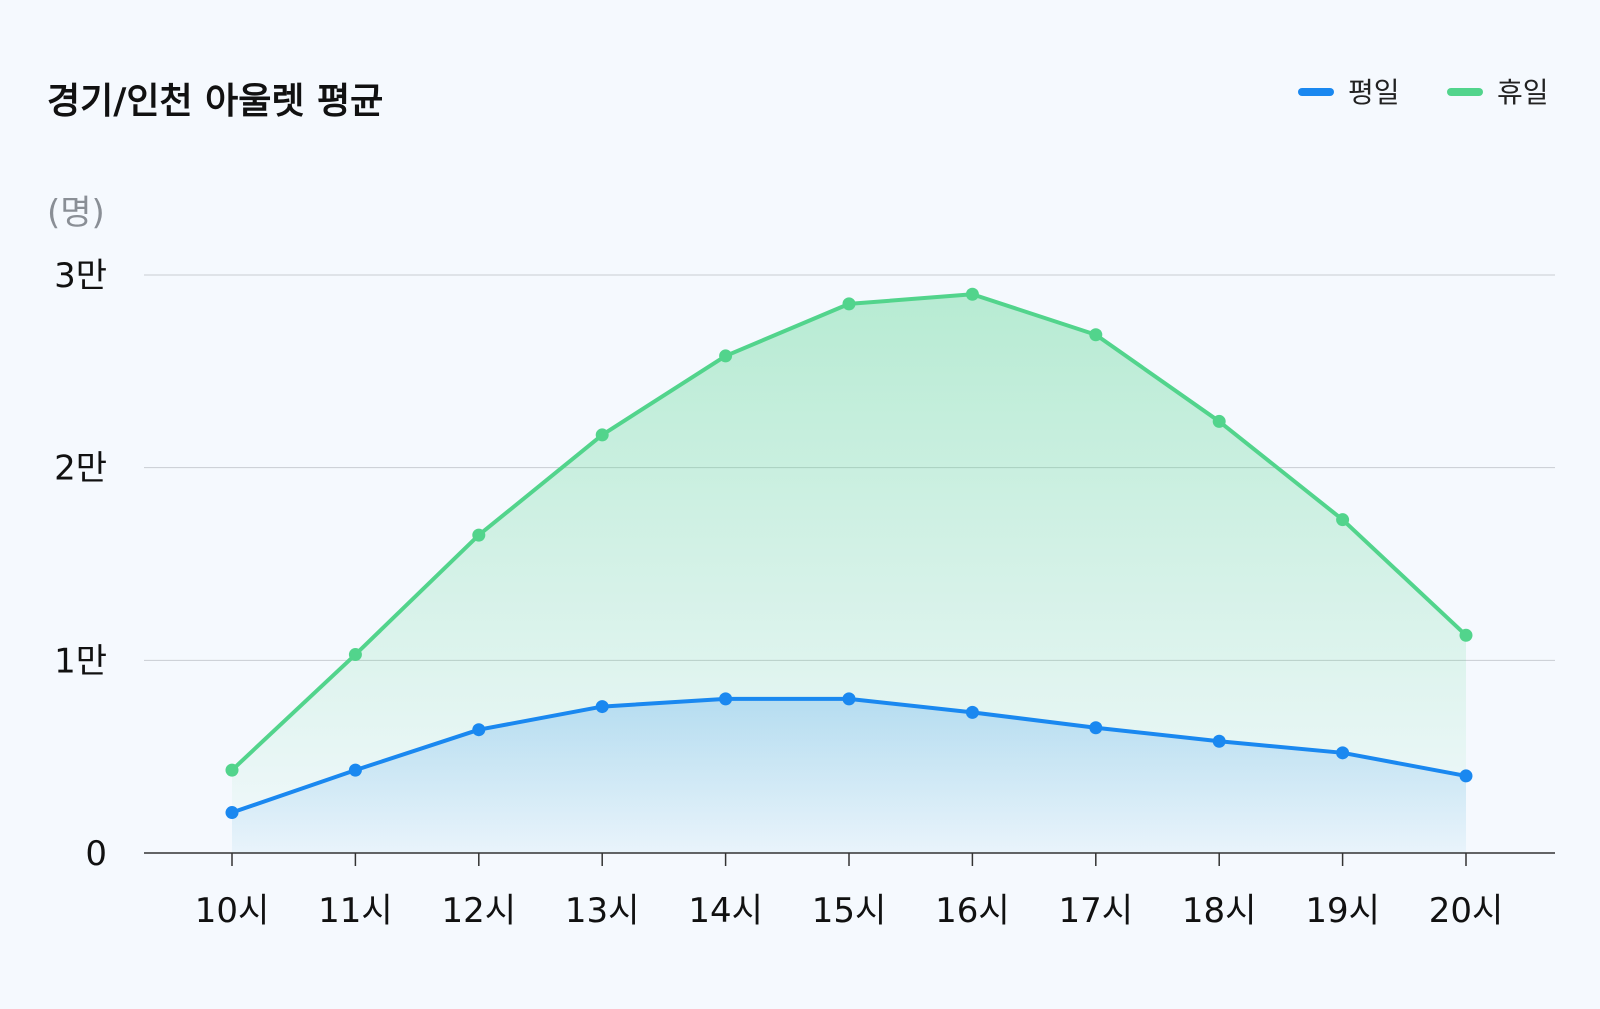 This screenshot has width=1600, height=1009. Describe the element at coordinates (849, 911) in the screenshot. I see `x-tick-label: 15시` at that location.